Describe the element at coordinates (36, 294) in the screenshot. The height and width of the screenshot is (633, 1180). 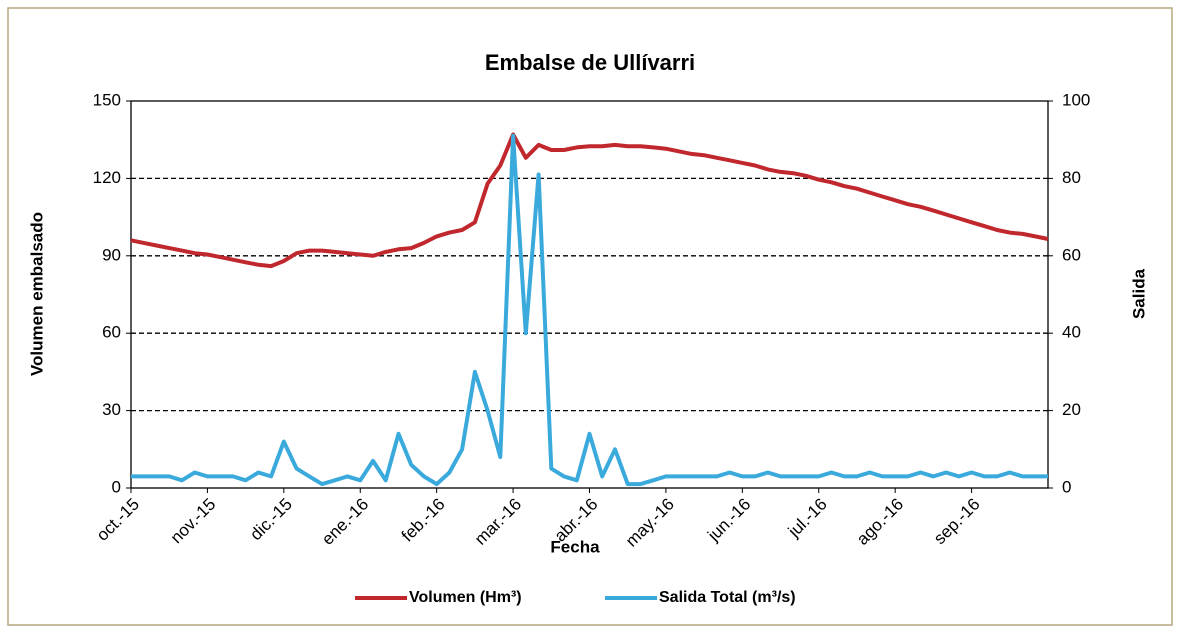
I see `y-axis-label: Volumen embalsado` at that location.